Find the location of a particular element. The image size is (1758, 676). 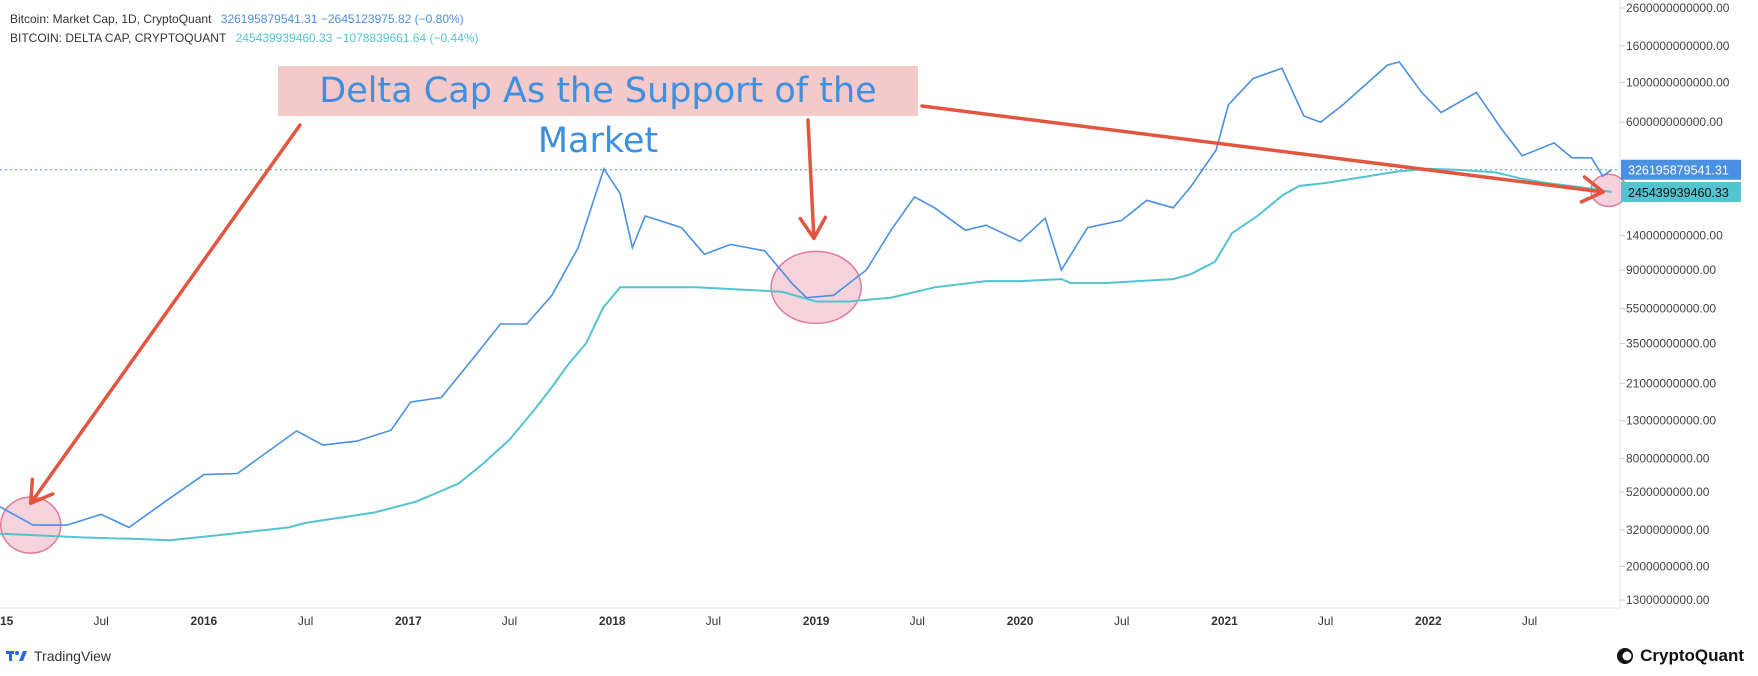

last-value-tags: 326195879541.31 245439939460.33 is located at coordinates (1681, 180).